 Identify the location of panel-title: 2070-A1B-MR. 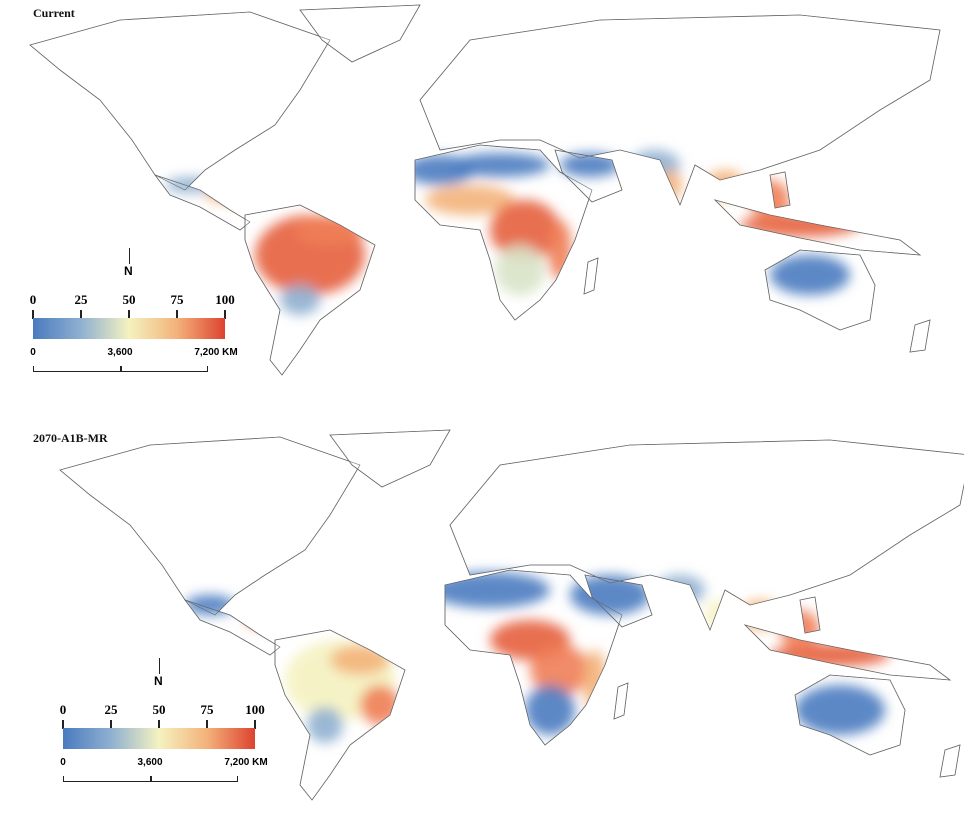
(70, 438).